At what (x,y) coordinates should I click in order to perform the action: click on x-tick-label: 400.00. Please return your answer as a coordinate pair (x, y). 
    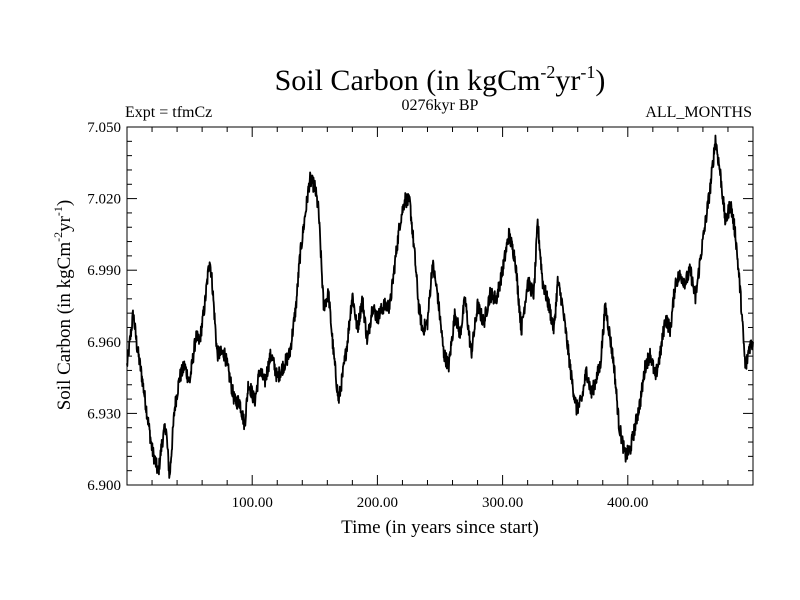
    Looking at the image, I should click on (627, 503).